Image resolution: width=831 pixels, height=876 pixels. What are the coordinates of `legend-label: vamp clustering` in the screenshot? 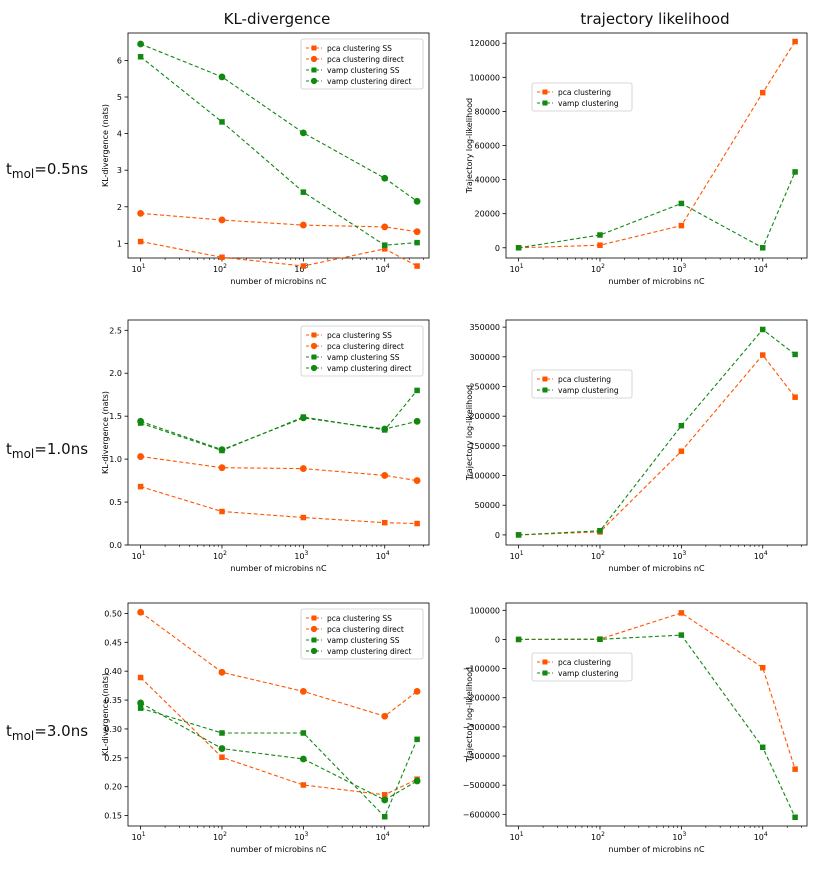 It's located at (588, 390).